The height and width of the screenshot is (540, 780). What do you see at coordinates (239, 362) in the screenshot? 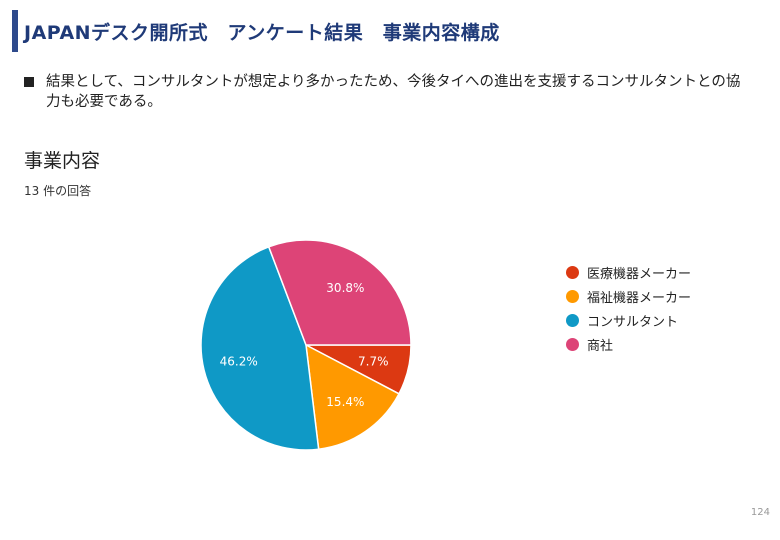
I see `slice-percent-label: 46.2%` at bounding box center [239, 362].